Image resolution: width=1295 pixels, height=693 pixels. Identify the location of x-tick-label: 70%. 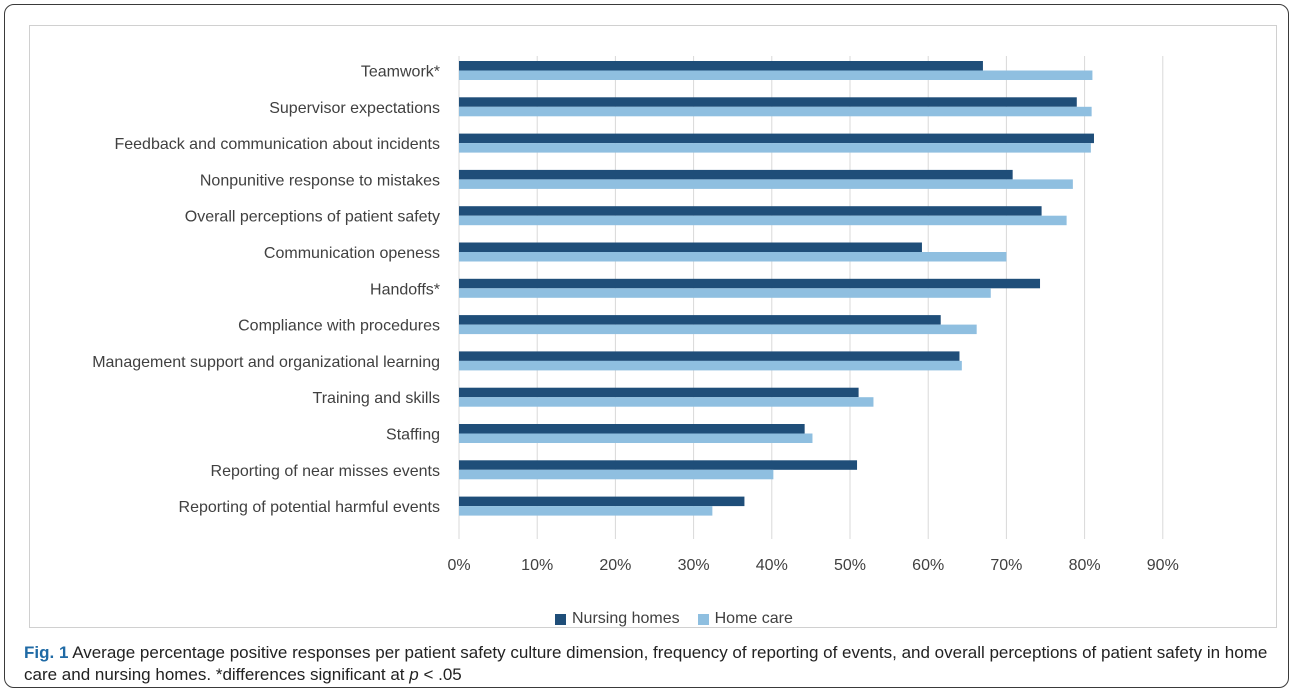
(1006, 565).